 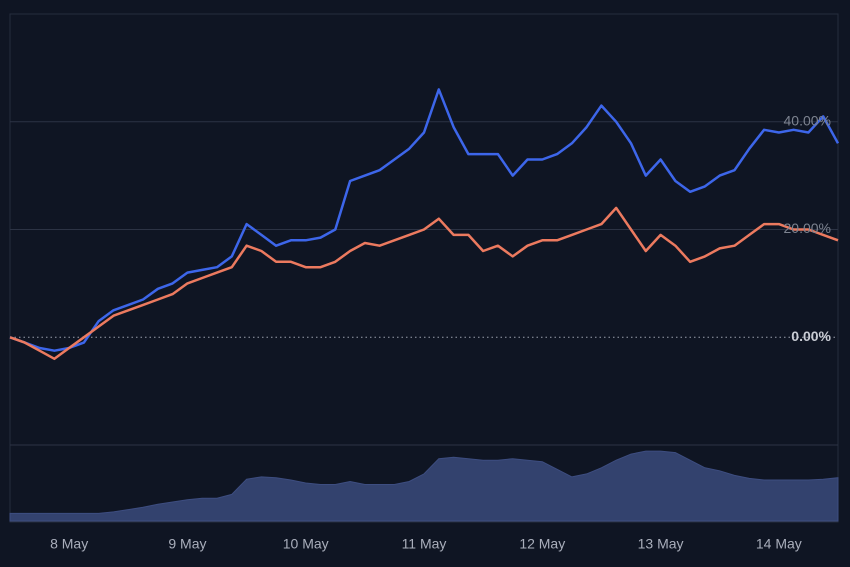 I want to click on y-tick-label: 20.00%, so click(x=807, y=228).